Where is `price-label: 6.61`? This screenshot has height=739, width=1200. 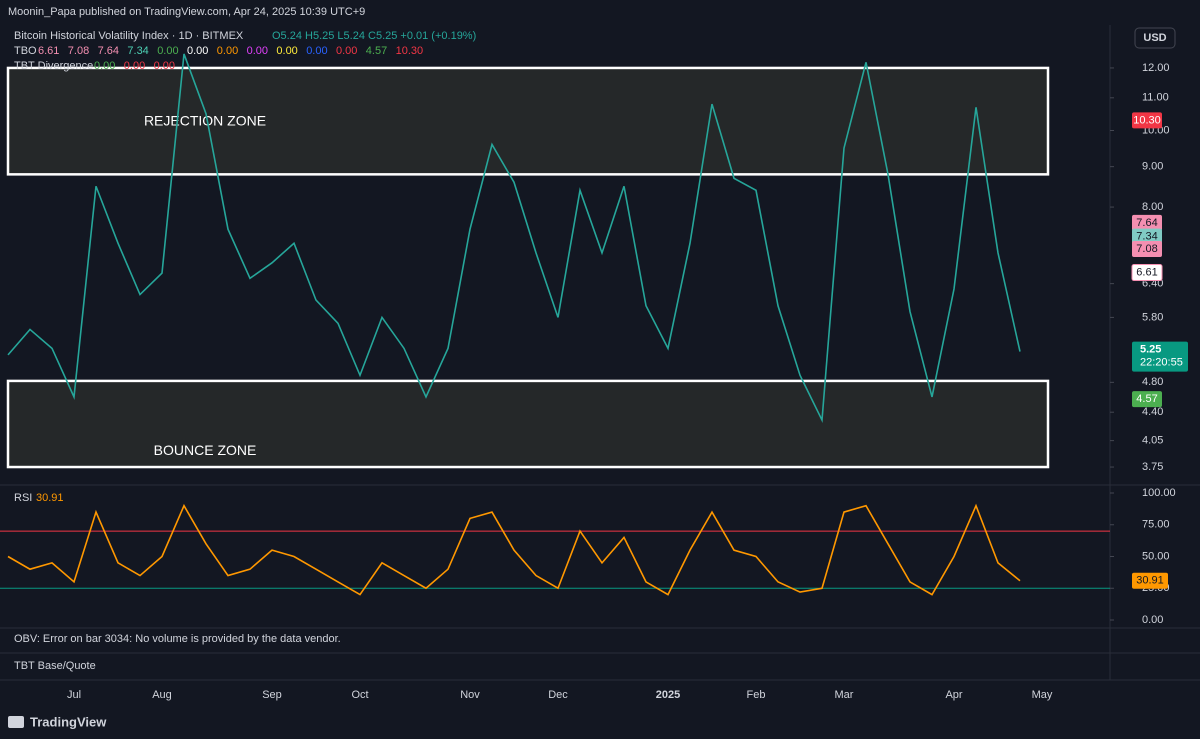
price-label: 6.61 is located at coordinates (1146, 272).